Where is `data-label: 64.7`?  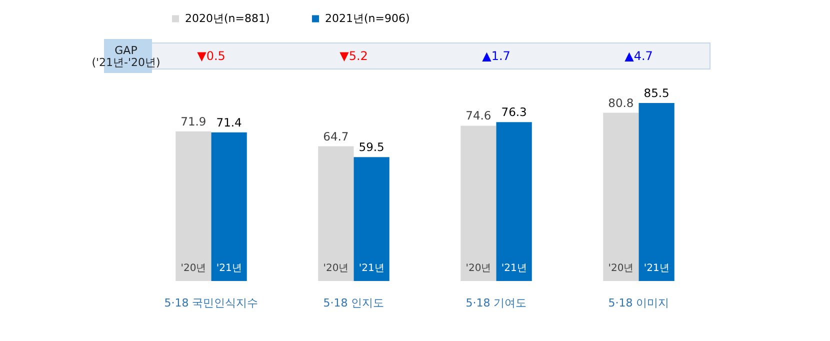 data-label: 64.7 is located at coordinates (336, 136).